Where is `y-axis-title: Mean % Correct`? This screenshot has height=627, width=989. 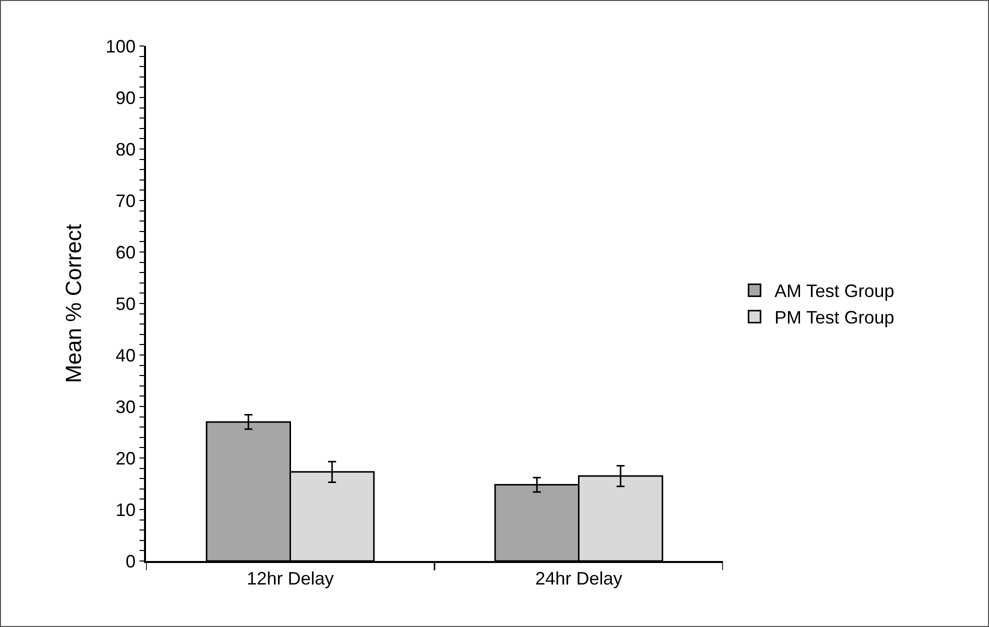 y-axis-title: Mean % Correct is located at coordinates (73, 303).